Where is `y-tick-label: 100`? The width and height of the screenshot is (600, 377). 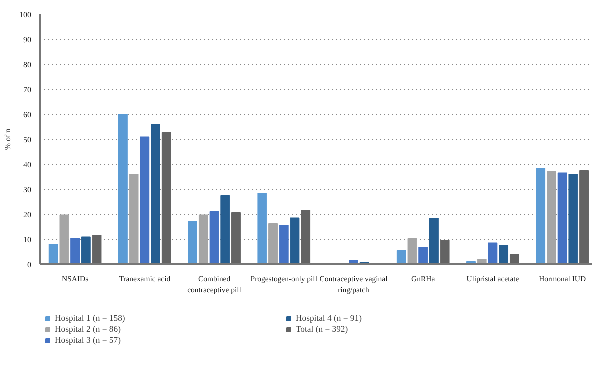
y-tick-label: 100 is located at coordinates (26, 15).